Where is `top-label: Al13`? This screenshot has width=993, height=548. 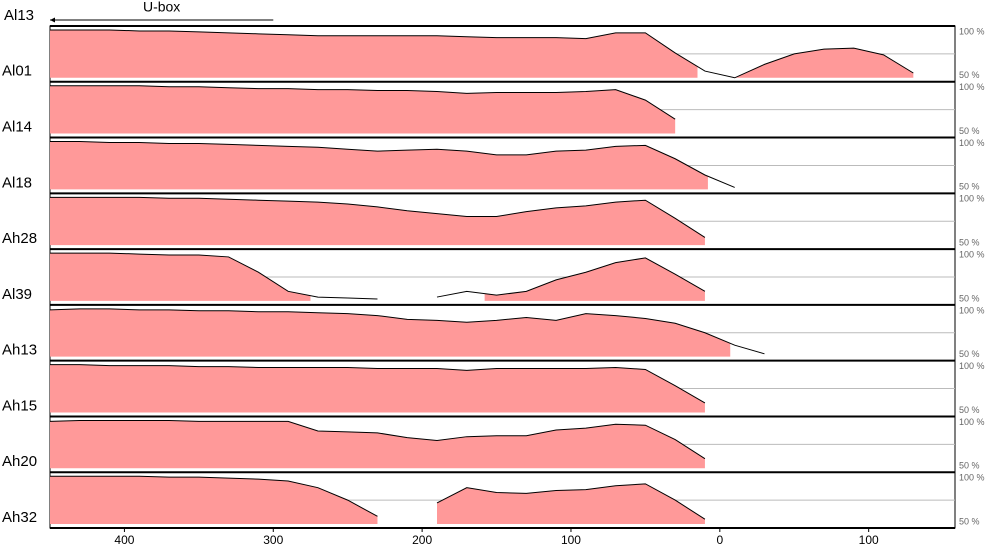
top-label: Al13 is located at coordinates (19, 15).